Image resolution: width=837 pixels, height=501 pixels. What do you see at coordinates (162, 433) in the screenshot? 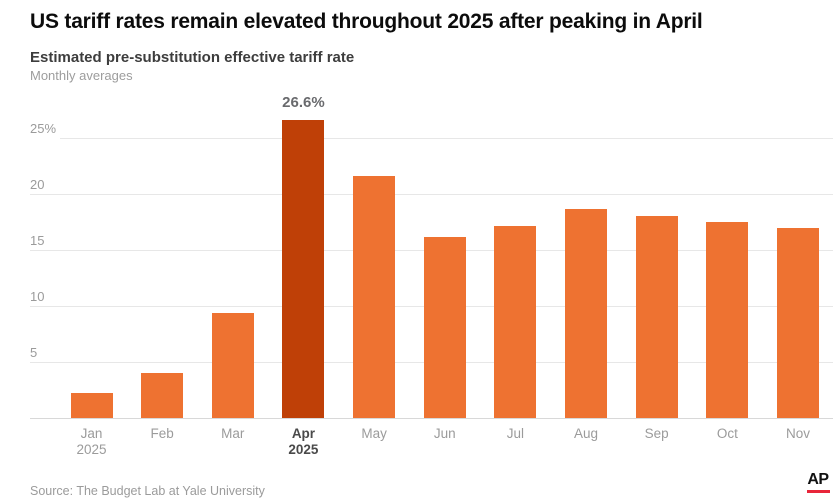
I see `x-axis-label-feb: Feb` at bounding box center [162, 433].